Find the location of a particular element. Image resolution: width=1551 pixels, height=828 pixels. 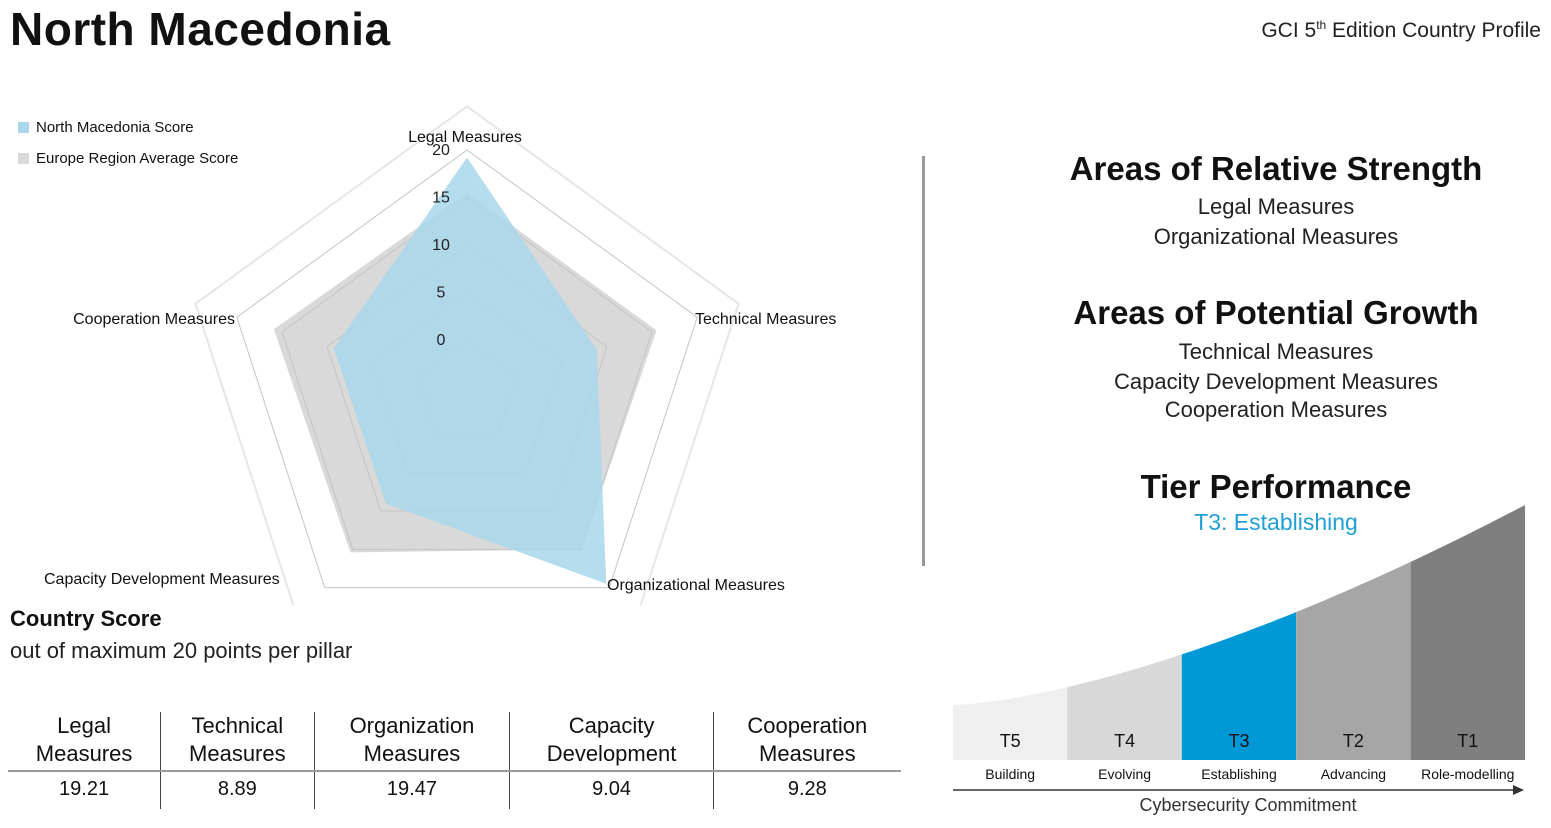

legend-item-country: North Macedonia Score is located at coordinates (128, 127).